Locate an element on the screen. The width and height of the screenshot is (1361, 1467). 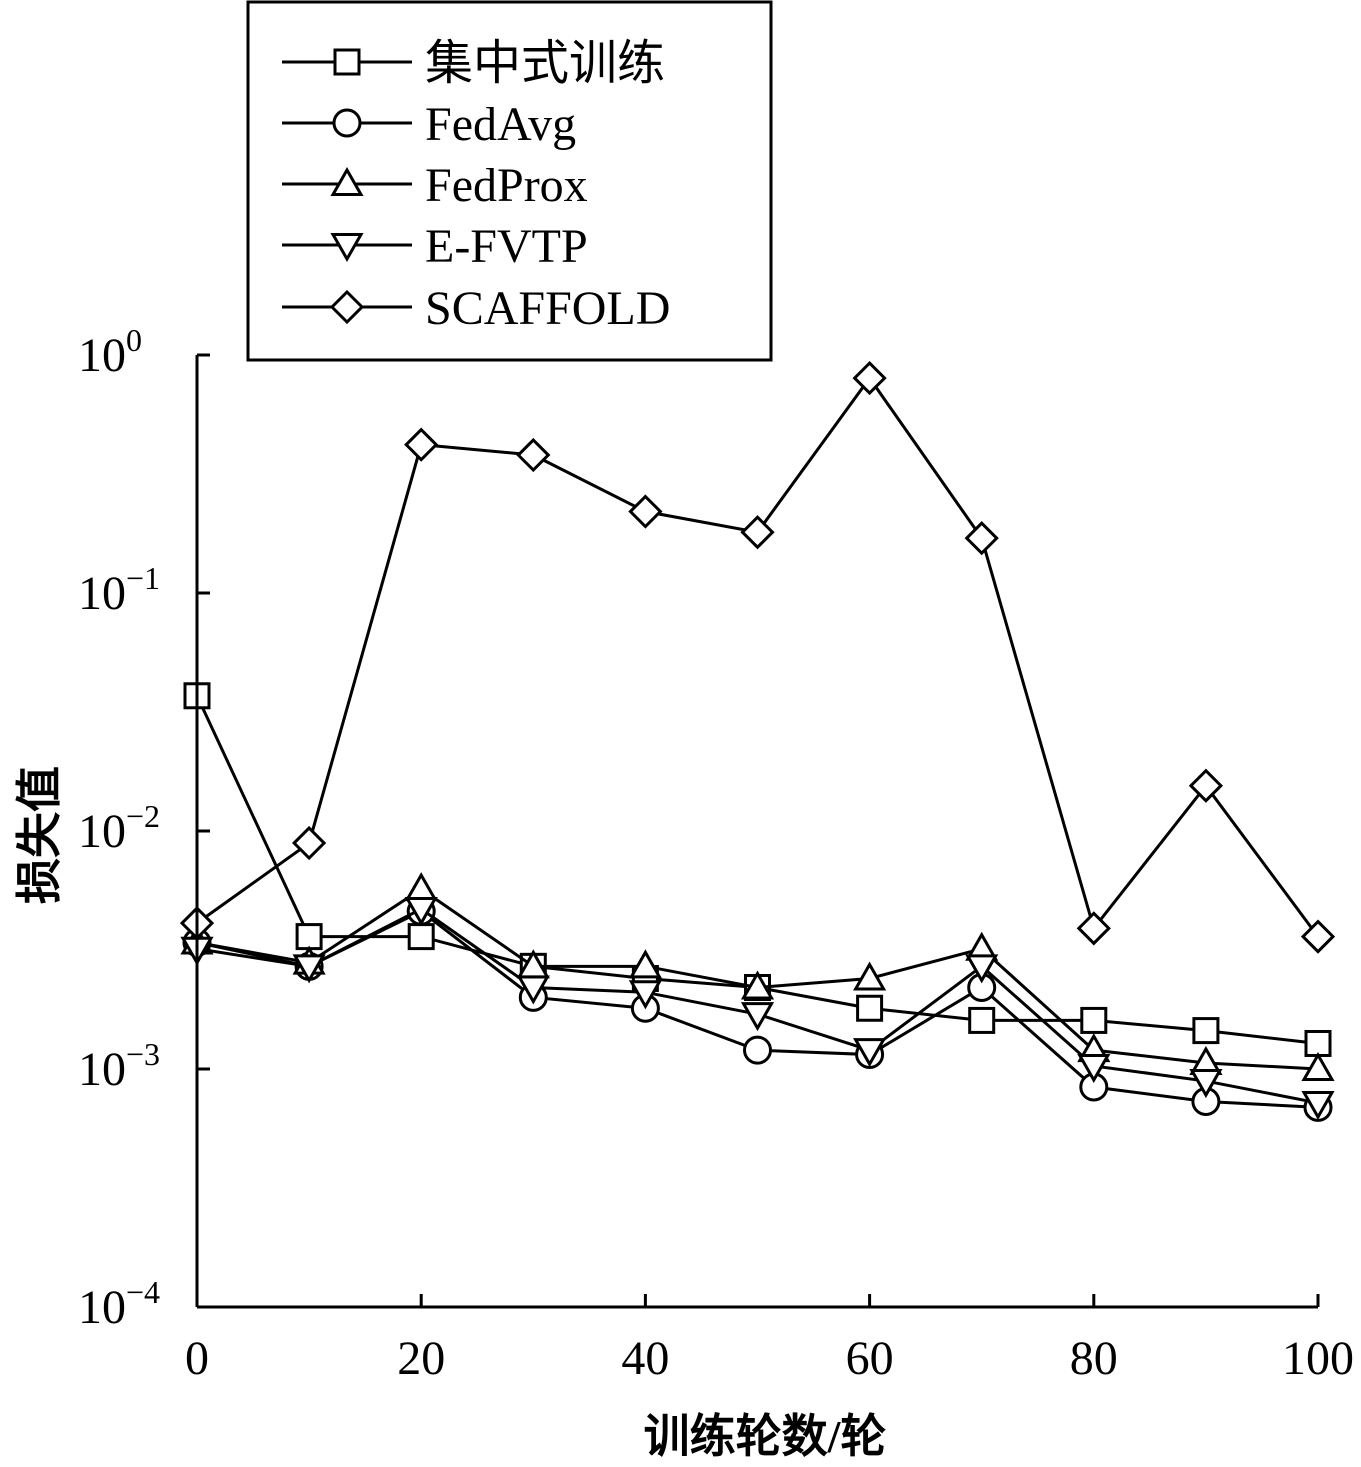
legend-label: FedAvg is located at coordinates (500, 124).